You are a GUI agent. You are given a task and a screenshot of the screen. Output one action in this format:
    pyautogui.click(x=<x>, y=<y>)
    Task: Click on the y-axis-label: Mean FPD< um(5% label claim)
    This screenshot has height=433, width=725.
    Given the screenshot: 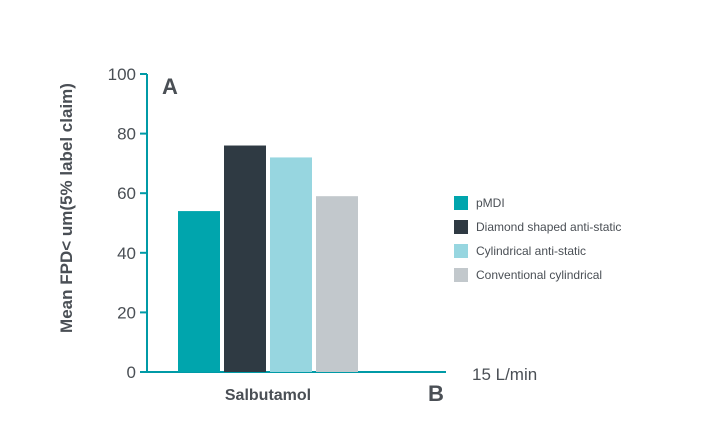 What is the action you would take?
    pyautogui.click(x=66, y=208)
    